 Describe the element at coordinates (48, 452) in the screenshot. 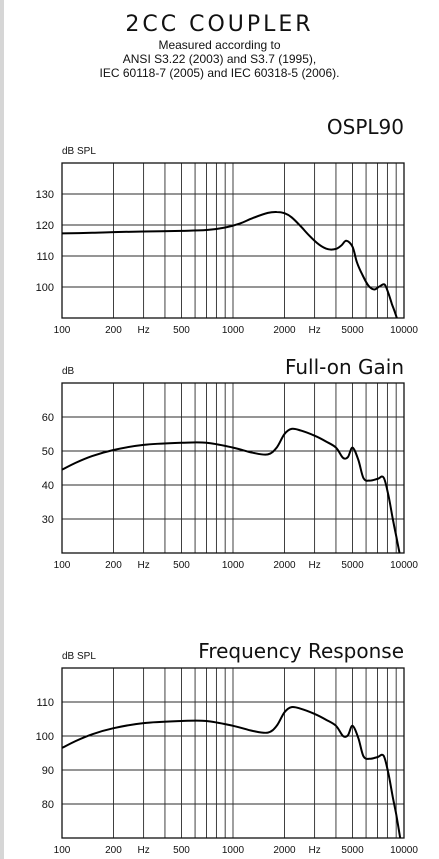

I see `y-tick-label: 50` at that location.